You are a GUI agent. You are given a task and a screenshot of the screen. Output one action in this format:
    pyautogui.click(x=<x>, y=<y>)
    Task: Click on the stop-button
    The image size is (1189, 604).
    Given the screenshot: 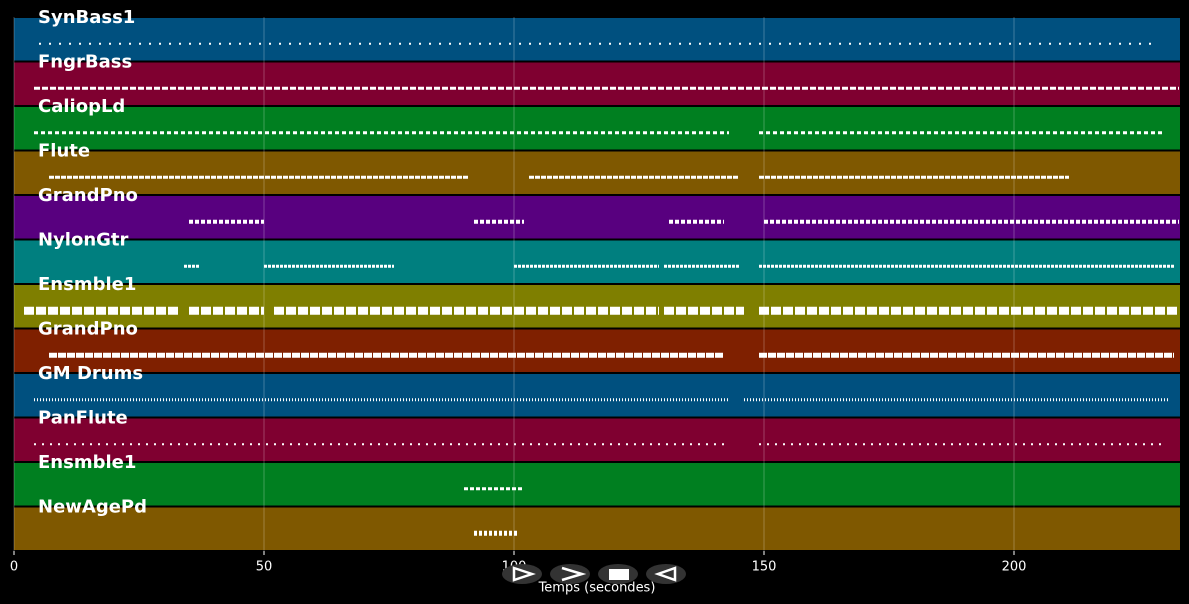 What is the action you would take?
    pyautogui.click(x=618, y=574)
    